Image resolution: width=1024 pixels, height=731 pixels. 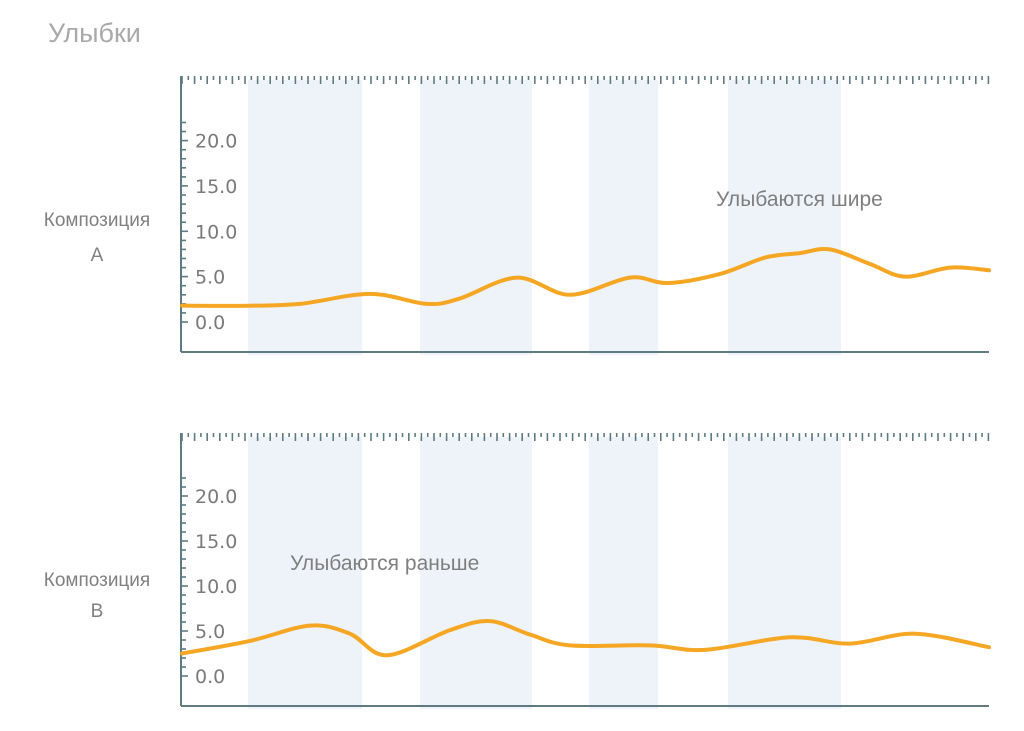 I want to click on annotation: Улыбаются раньше, so click(x=384, y=563).